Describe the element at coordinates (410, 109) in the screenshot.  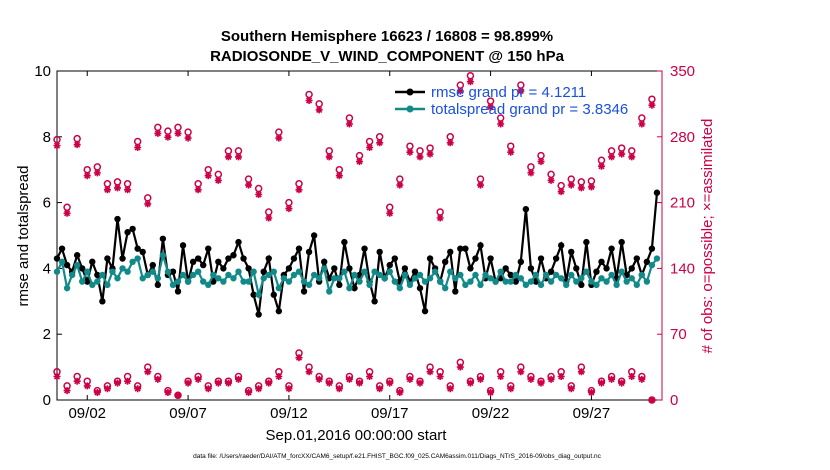
I see `legend-marker` at that location.